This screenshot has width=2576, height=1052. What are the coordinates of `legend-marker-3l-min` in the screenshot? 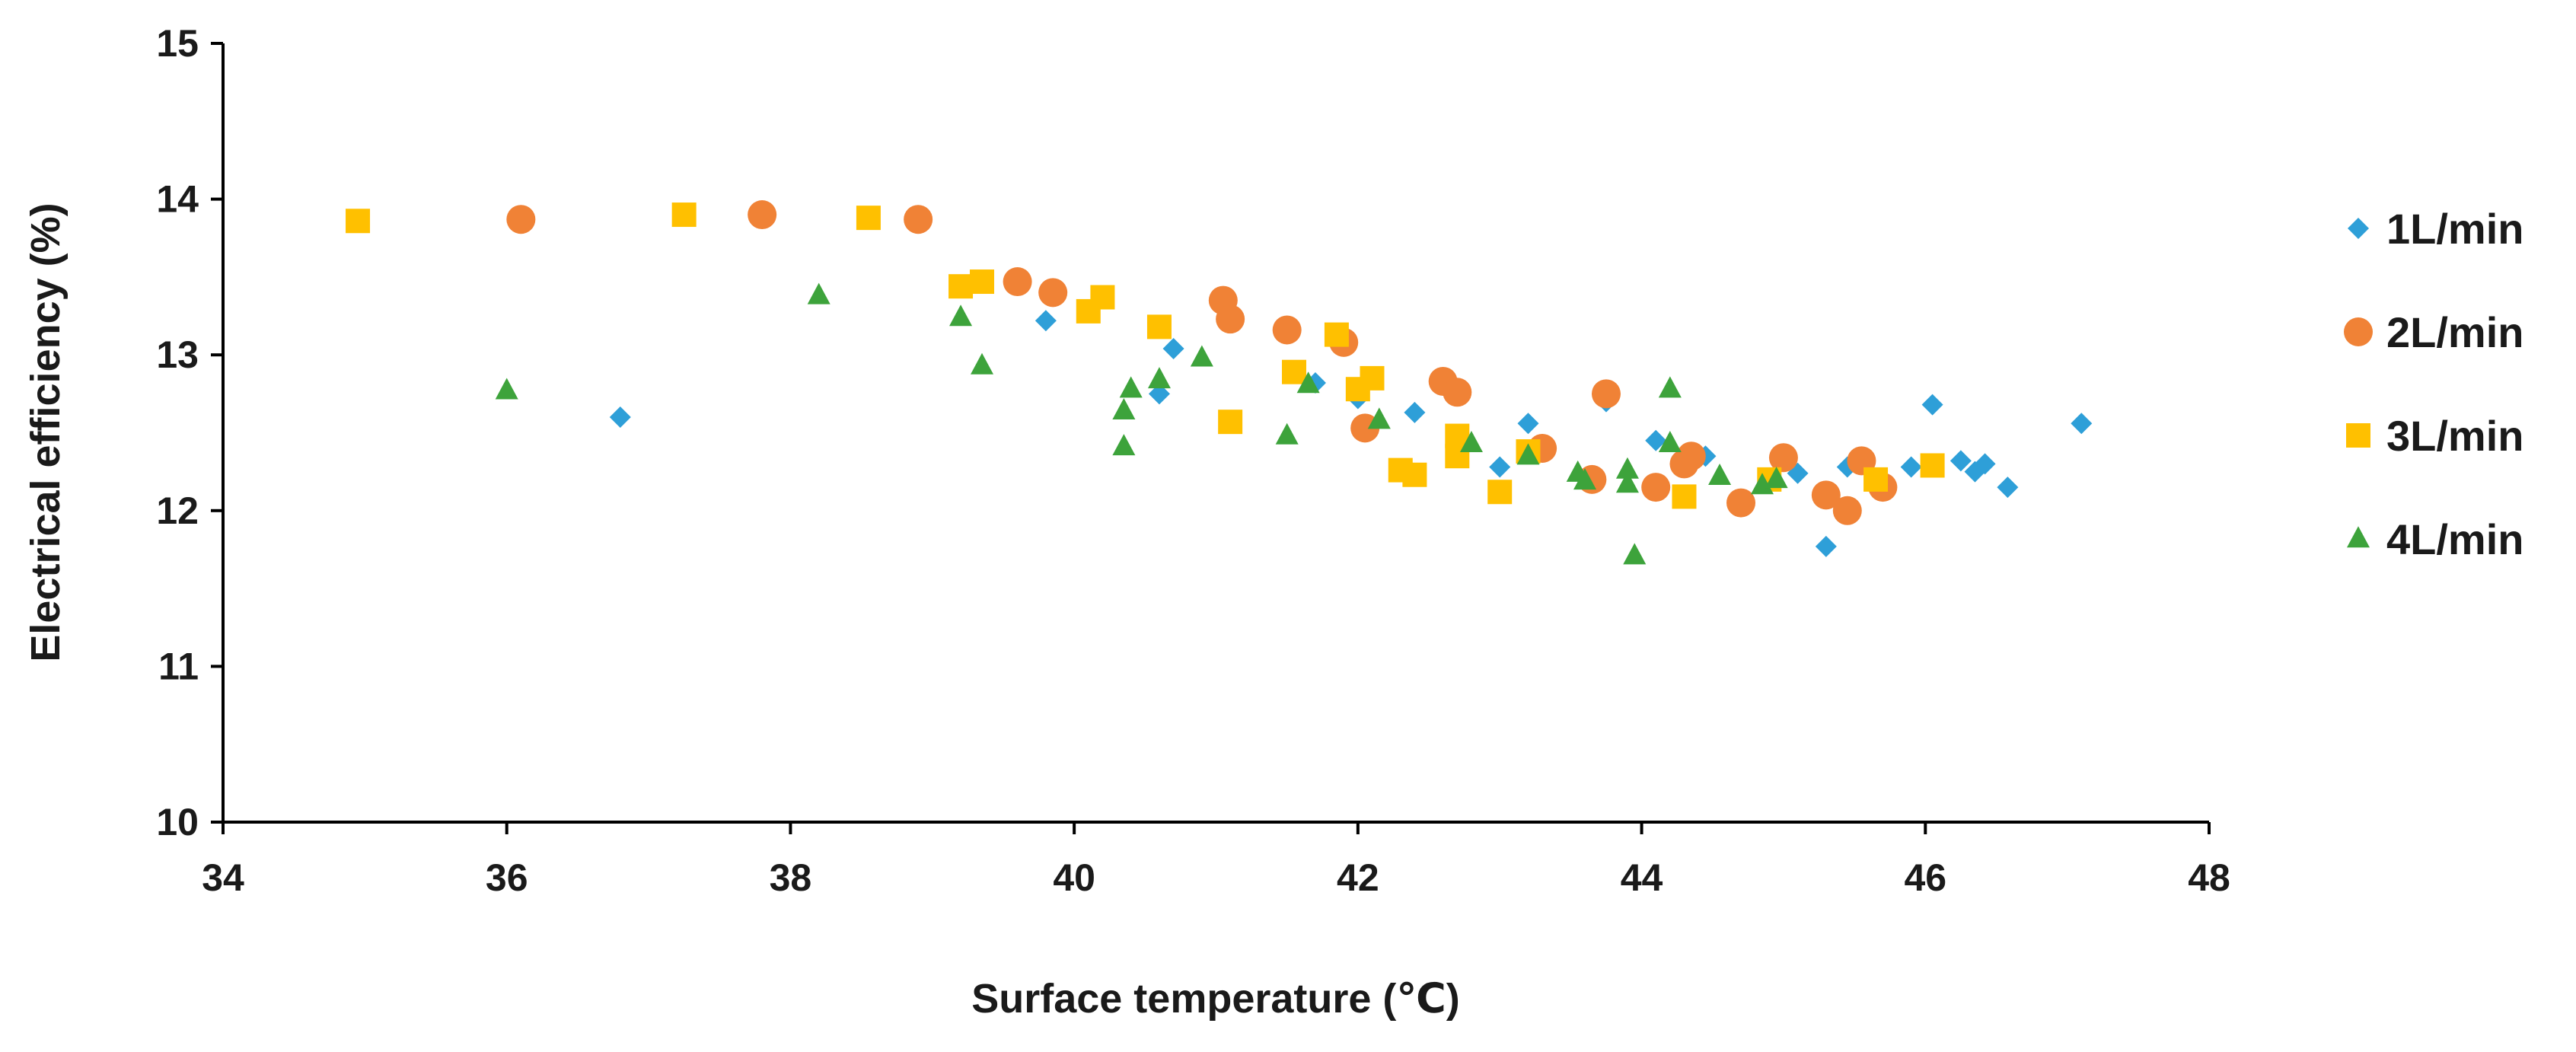 It's located at (2358, 436).